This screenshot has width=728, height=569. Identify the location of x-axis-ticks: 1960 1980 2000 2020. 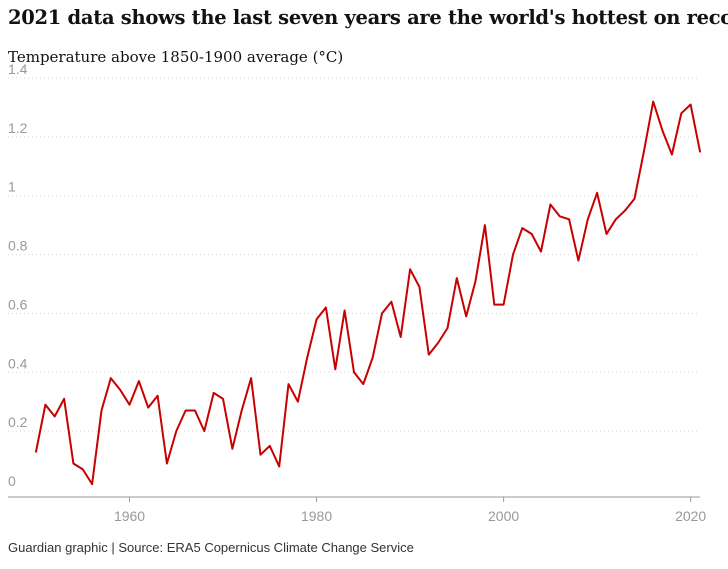
(410, 510).